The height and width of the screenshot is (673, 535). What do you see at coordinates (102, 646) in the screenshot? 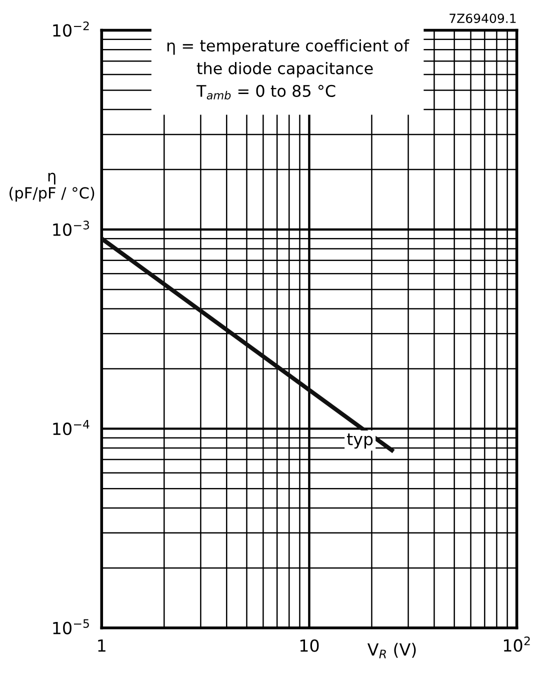
I see `x-tick-label: 1` at bounding box center [102, 646].